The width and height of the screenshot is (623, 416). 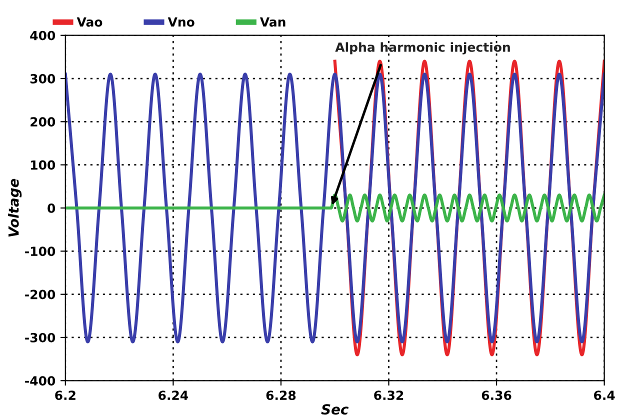 I want to click on y-tick-label: -200, so click(x=40, y=295).